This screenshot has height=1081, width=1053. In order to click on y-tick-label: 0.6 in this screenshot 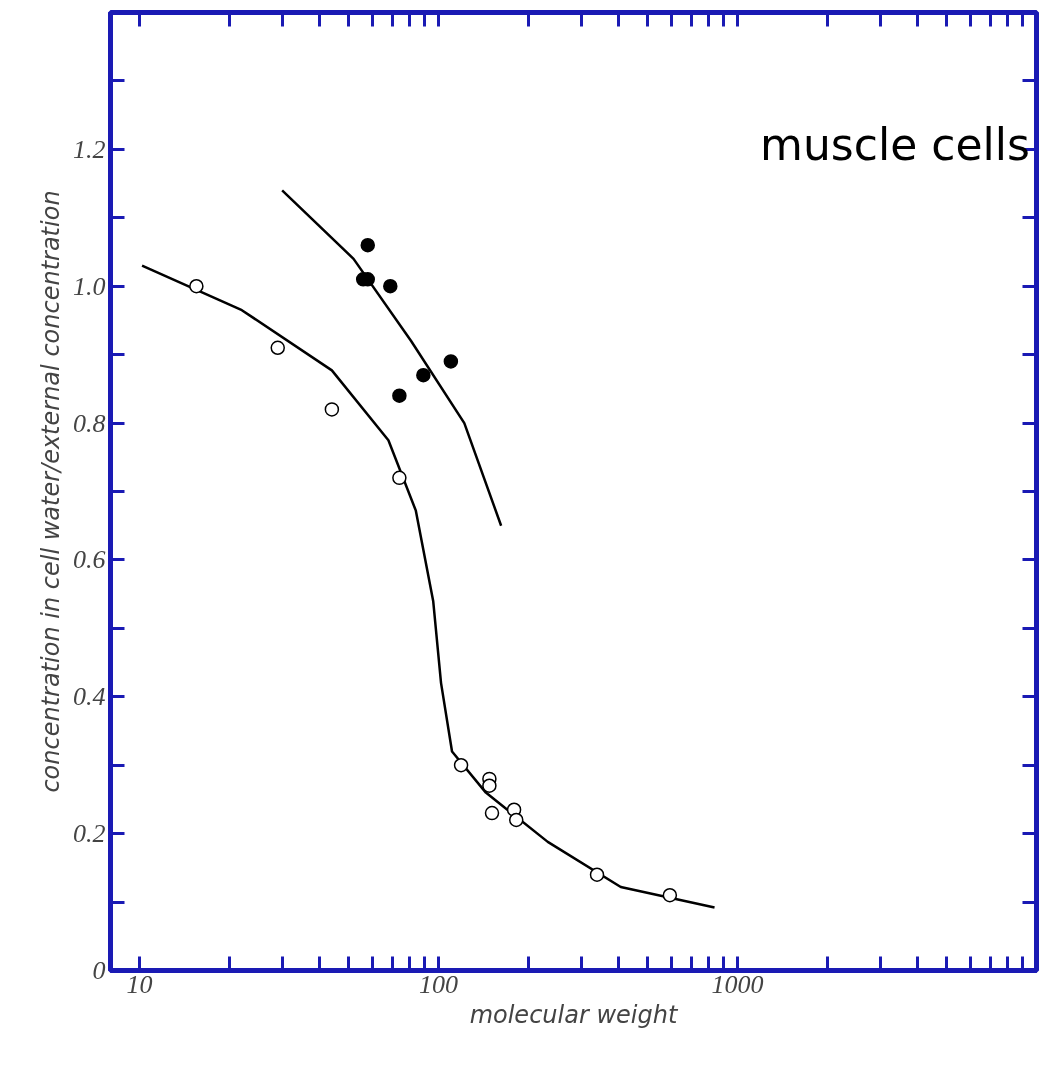, I will do `click(89, 560)`.